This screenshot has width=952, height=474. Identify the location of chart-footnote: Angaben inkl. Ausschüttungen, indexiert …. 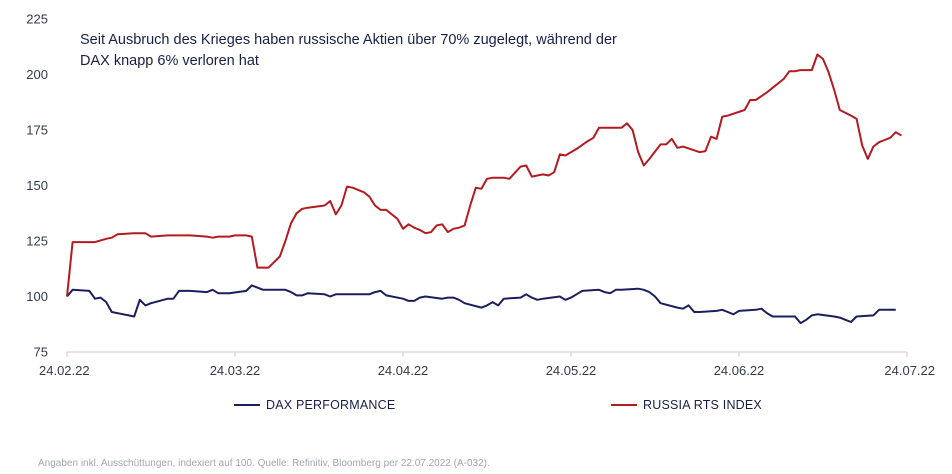
(264, 463).